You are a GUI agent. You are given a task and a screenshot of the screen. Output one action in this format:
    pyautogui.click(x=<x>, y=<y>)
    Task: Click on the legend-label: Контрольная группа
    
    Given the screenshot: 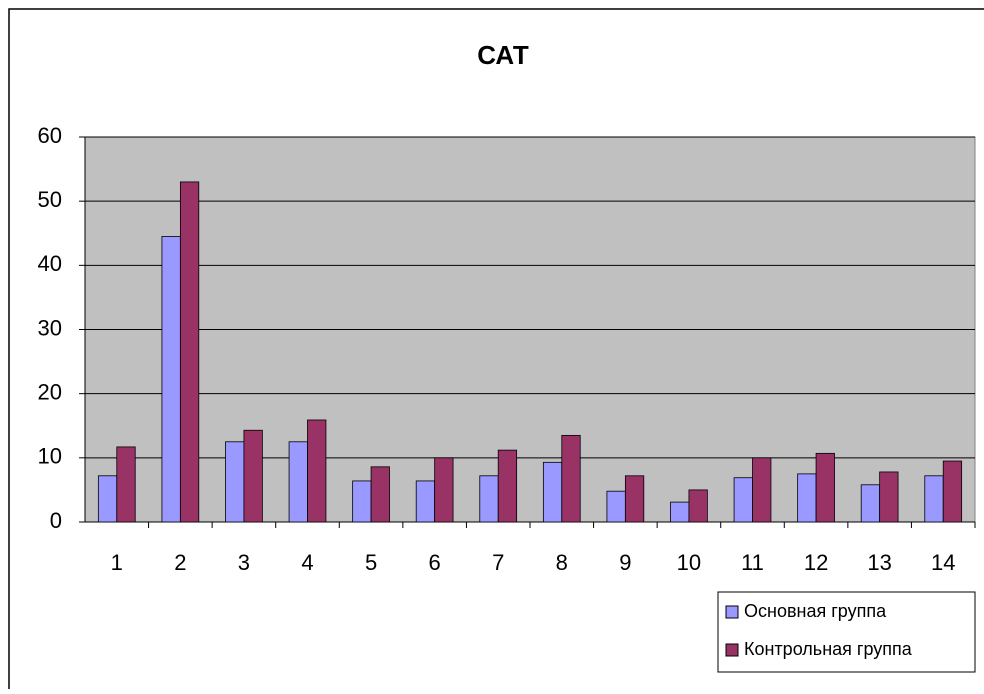 What is the action you would take?
    pyautogui.click(x=828, y=649)
    